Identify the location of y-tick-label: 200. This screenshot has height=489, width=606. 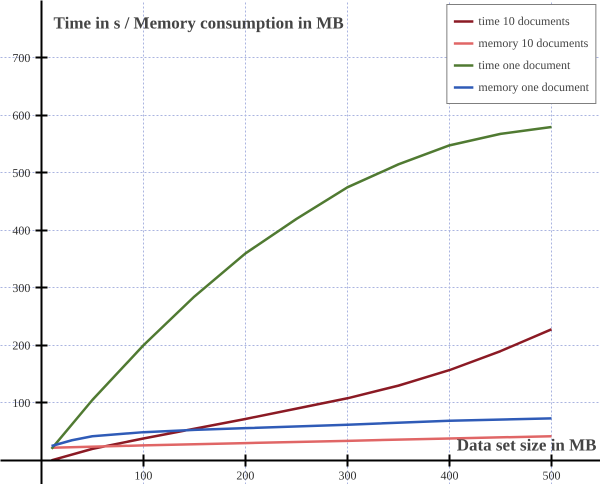
(21, 345).